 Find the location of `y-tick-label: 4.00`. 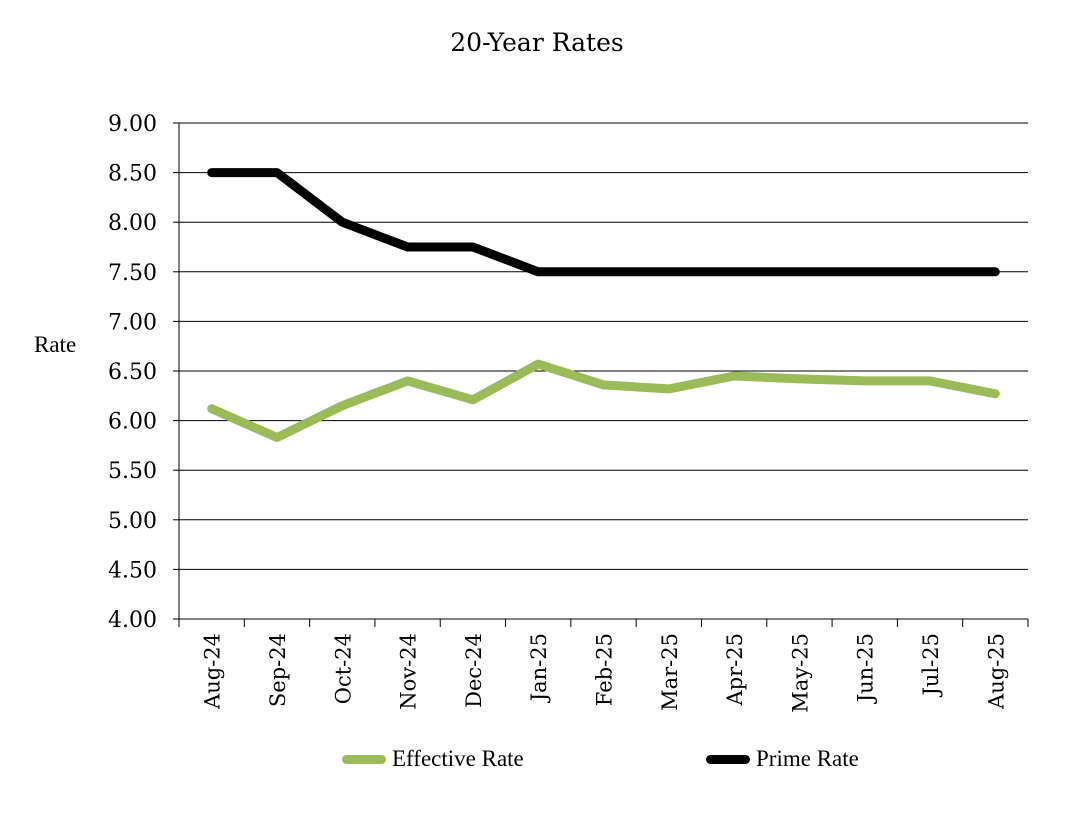

y-tick-label: 4.00 is located at coordinates (132, 620).